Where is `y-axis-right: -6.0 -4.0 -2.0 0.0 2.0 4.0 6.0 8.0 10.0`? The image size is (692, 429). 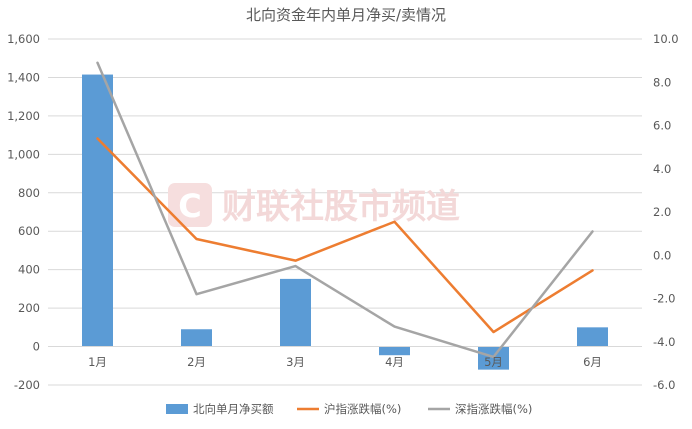 y-axis-right: -6.0 -4.0 -2.0 0.0 2.0 4.0 6.0 8.0 10.0 is located at coordinates (666, 212).